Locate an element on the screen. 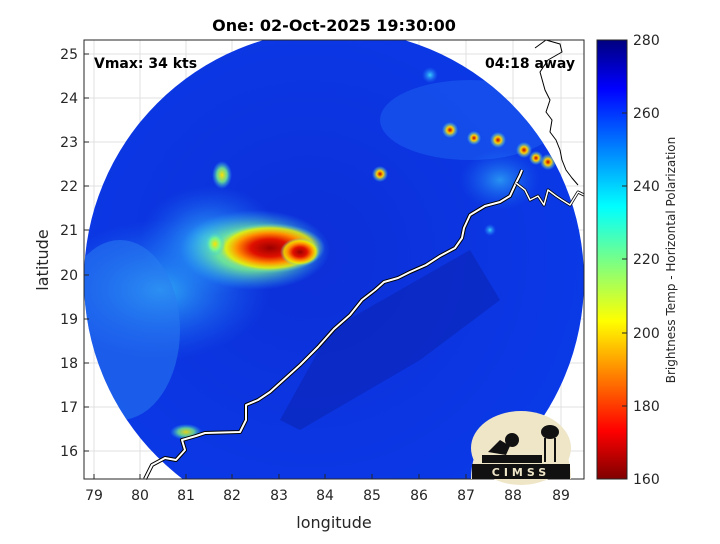 Image resolution: width=720 pixels, height=544 pixels. x-tick-label: 80 is located at coordinates (140, 496).